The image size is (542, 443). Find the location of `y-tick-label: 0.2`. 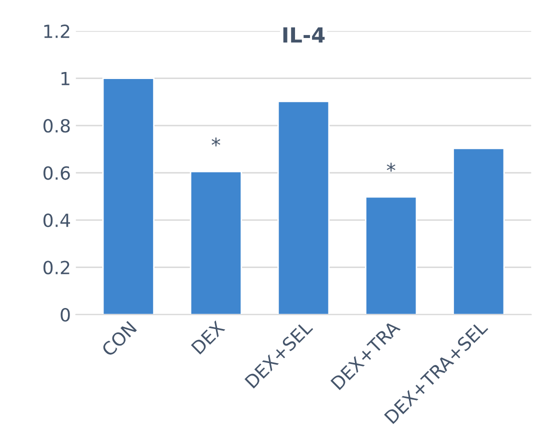

y-tick-label: 0.2 is located at coordinates (56, 267).